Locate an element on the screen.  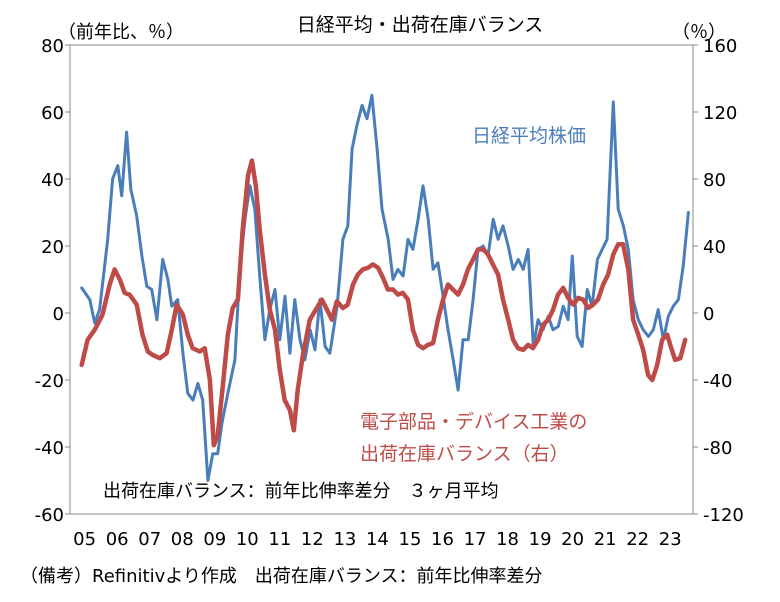
left-tick-label: -40 is located at coordinates (49, 448).